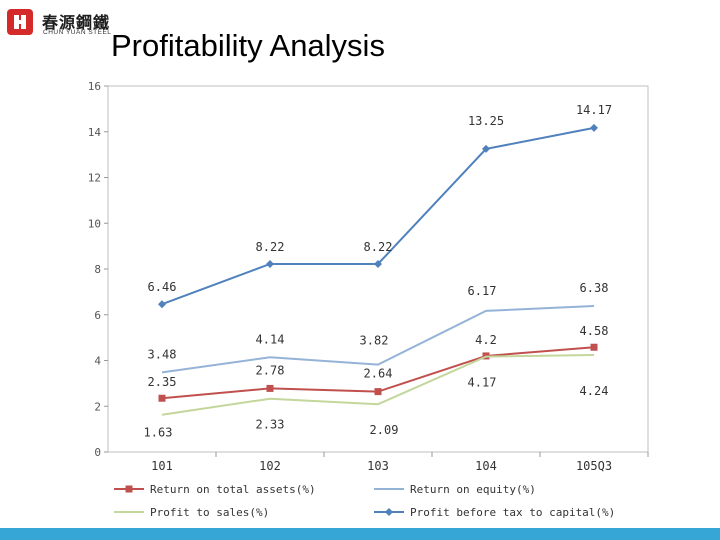  I want to click on data-label: 2.78, so click(270, 370).